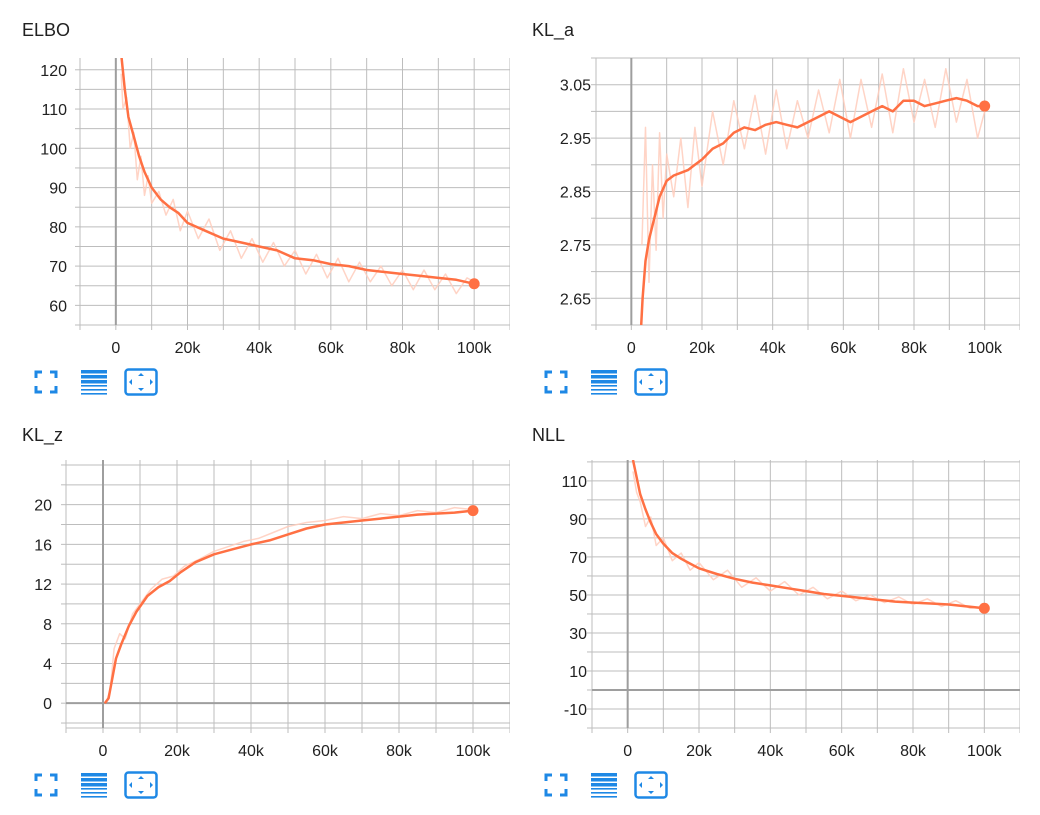 The width and height of the screenshot is (1040, 815). I want to click on y-tick-label: 80, so click(58, 228).